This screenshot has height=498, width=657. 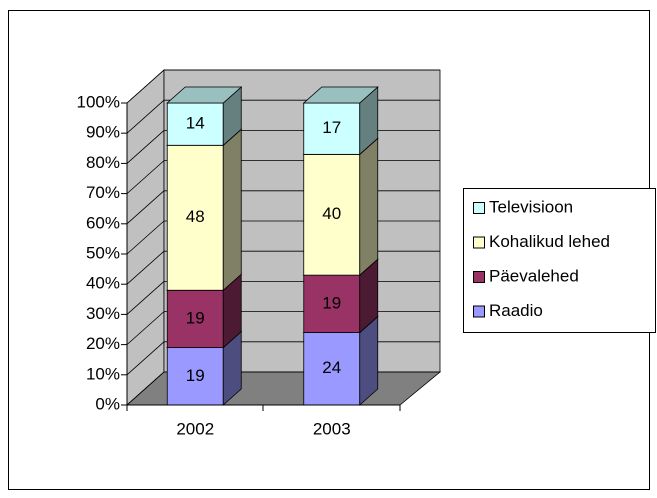 I want to click on x-tick-label: 2003, so click(x=332, y=428).